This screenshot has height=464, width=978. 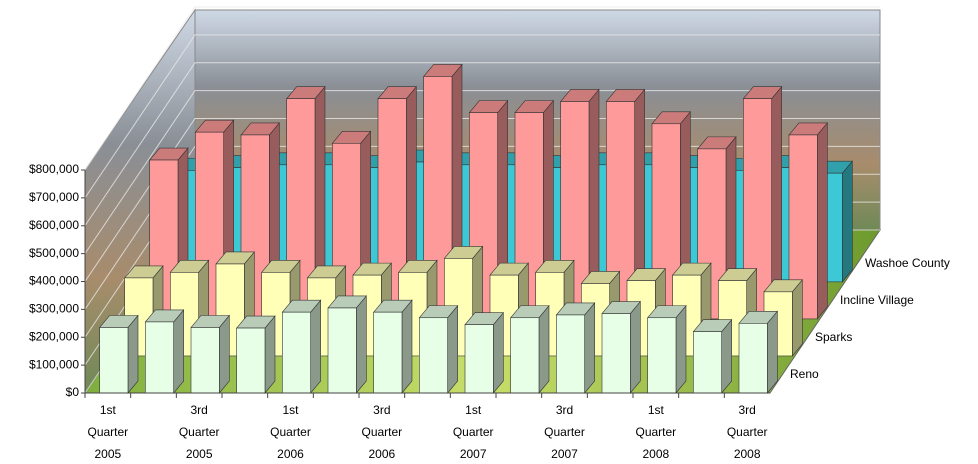 What do you see at coordinates (54, 281) in the screenshot?
I see `y-tick-label: $400,000` at bounding box center [54, 281].